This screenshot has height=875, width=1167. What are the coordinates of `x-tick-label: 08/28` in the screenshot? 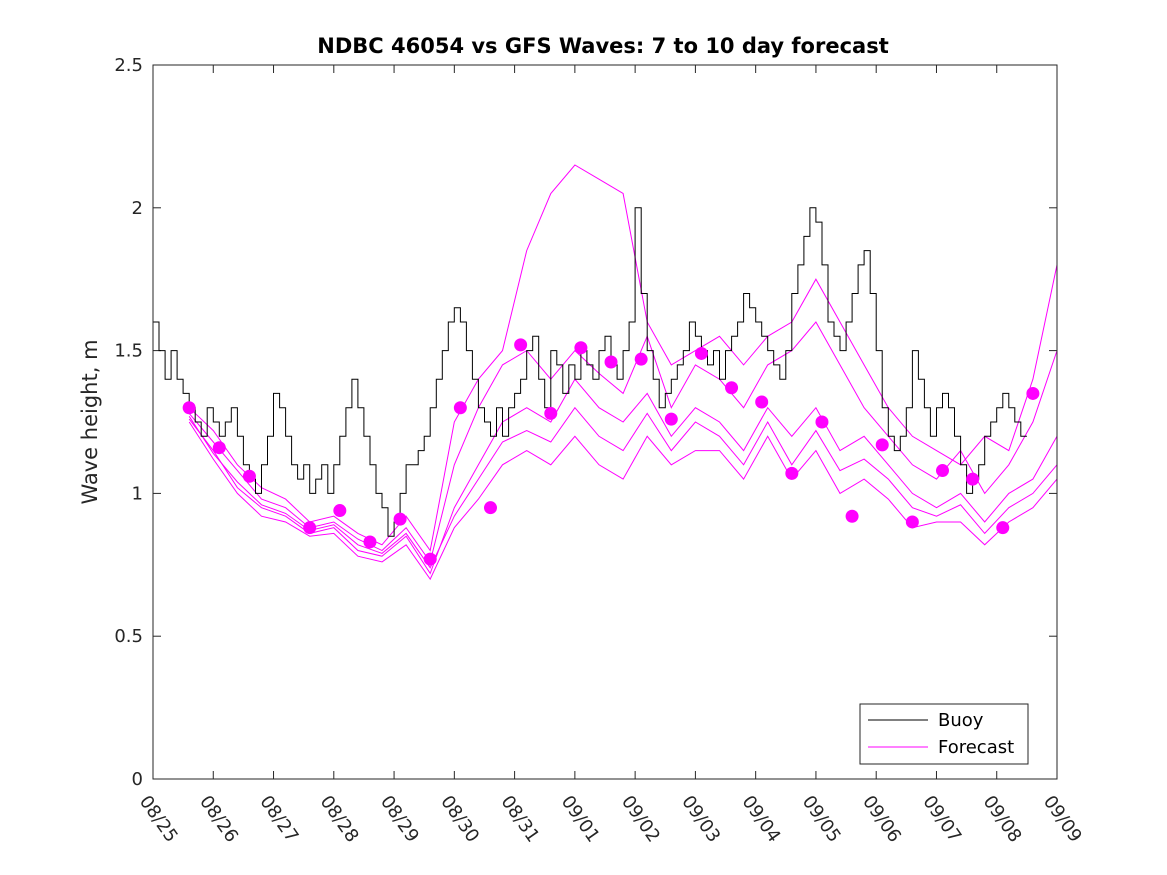 It's located at (339, 819).